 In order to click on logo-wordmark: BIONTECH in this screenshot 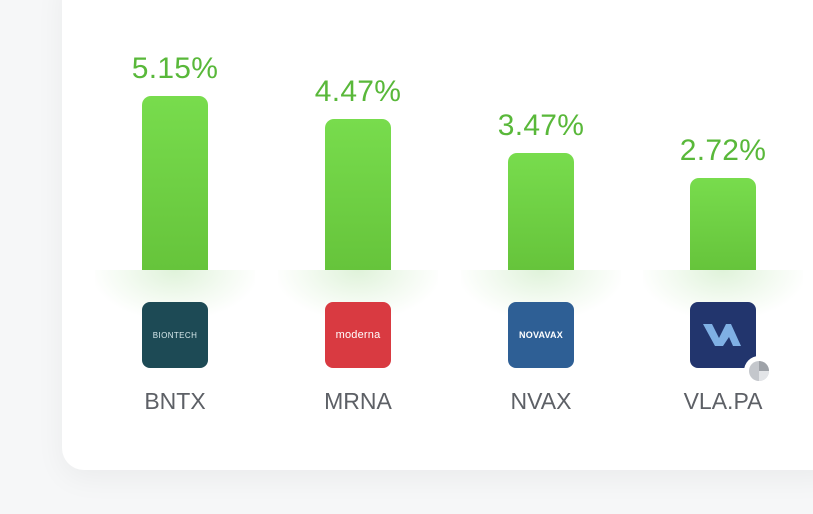, I will do `click(175, 335)`.